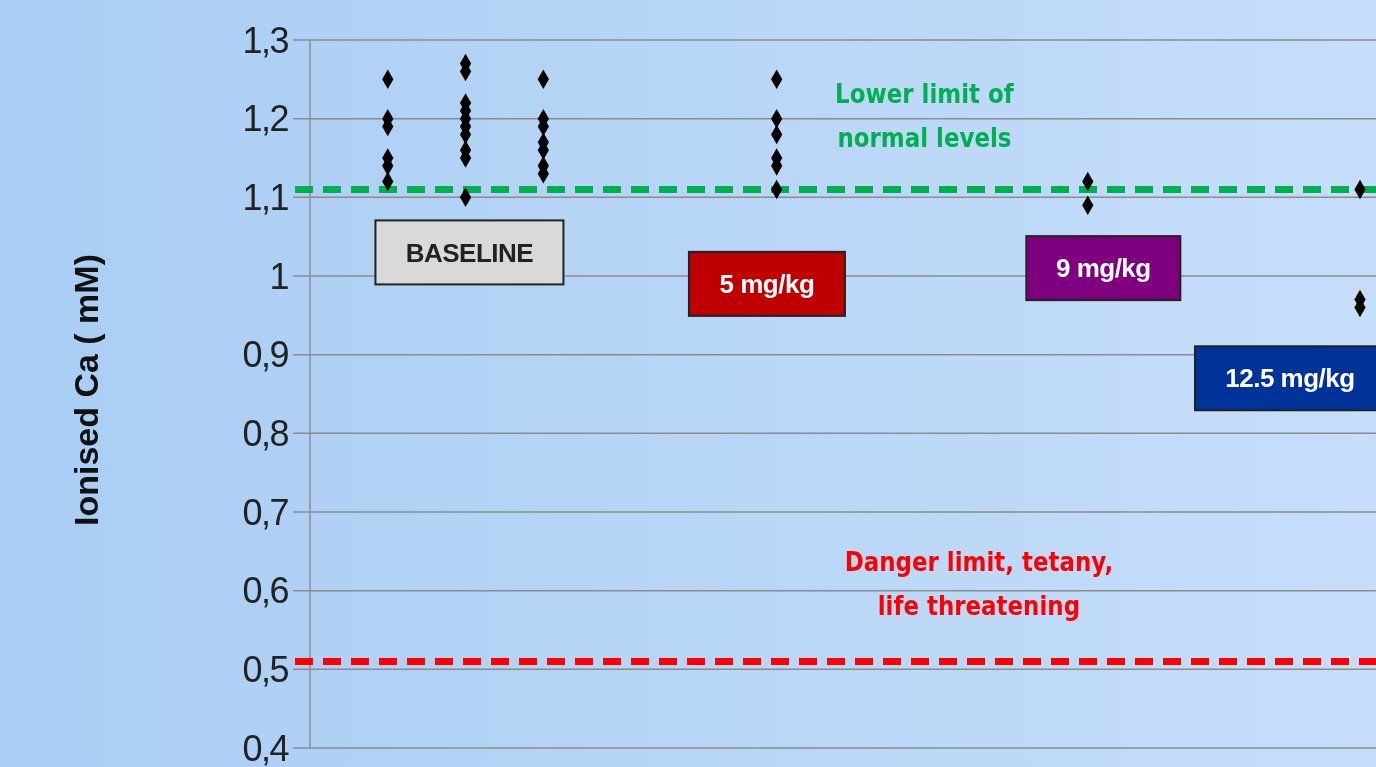  I want to click on y-axis-title: Ionised Ca ( mM), so click(86, 390).